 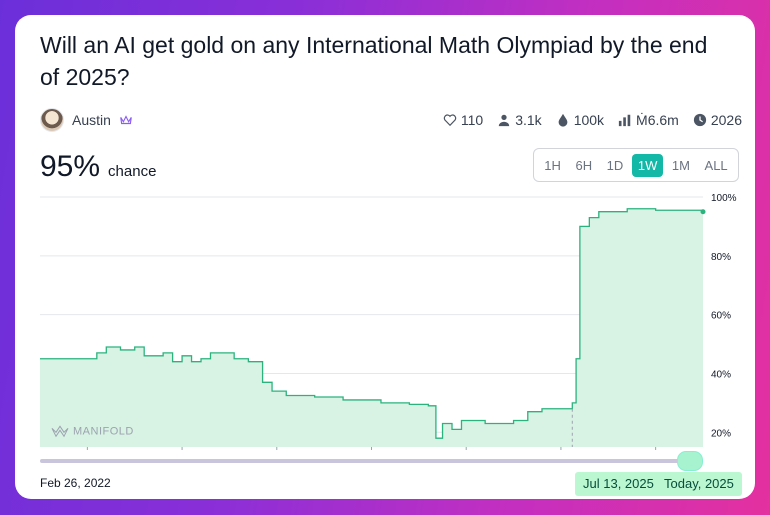 What do you see at coordinates (528, 120) in the screenshot?
I see `traders-count: 3.1k` at bounding box center [528, 120].